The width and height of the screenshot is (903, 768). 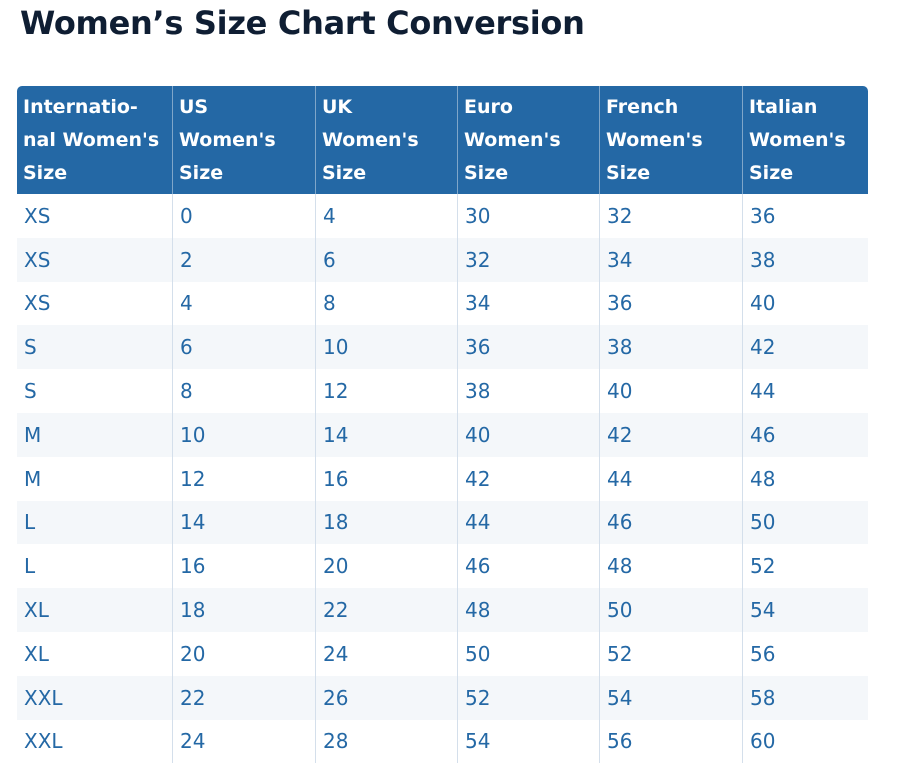 I want to click on table-row: S 6 10 36 38 42, so click(x=442, y=347).